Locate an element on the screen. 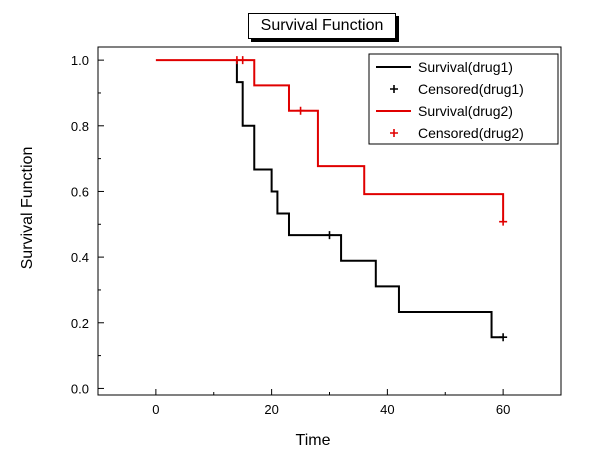 This screenshot has width=610, height=466. y-tick-label: 0.4 is located at coordinates (80, 257).